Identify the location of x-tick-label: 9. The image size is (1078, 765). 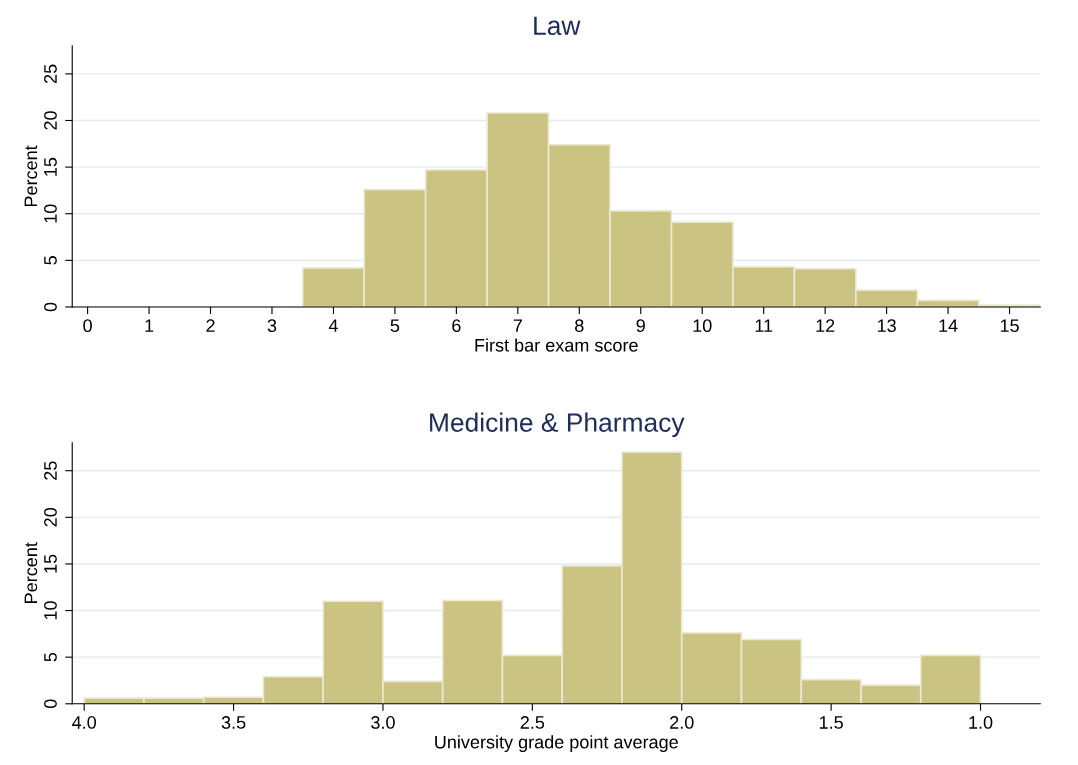
(640, 326).